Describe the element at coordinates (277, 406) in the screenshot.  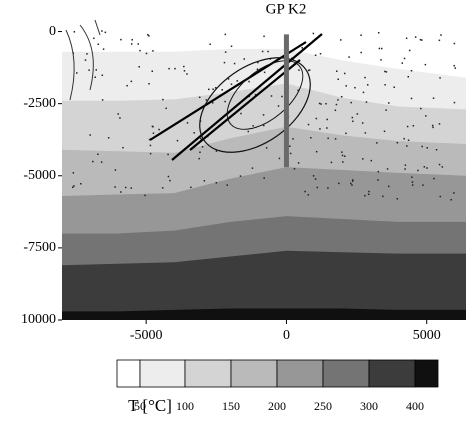
I see `colorbar-tick-label: 200` at that location.